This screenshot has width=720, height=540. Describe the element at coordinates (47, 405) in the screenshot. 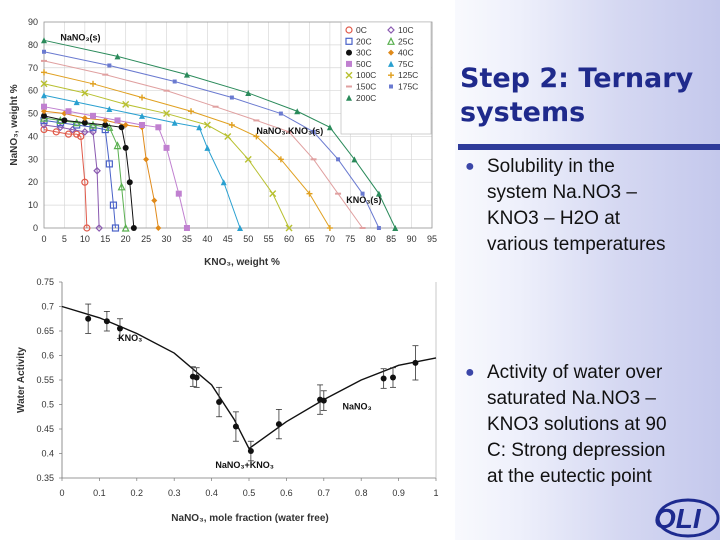

I see `y-tick-label: 0.5` at that location.